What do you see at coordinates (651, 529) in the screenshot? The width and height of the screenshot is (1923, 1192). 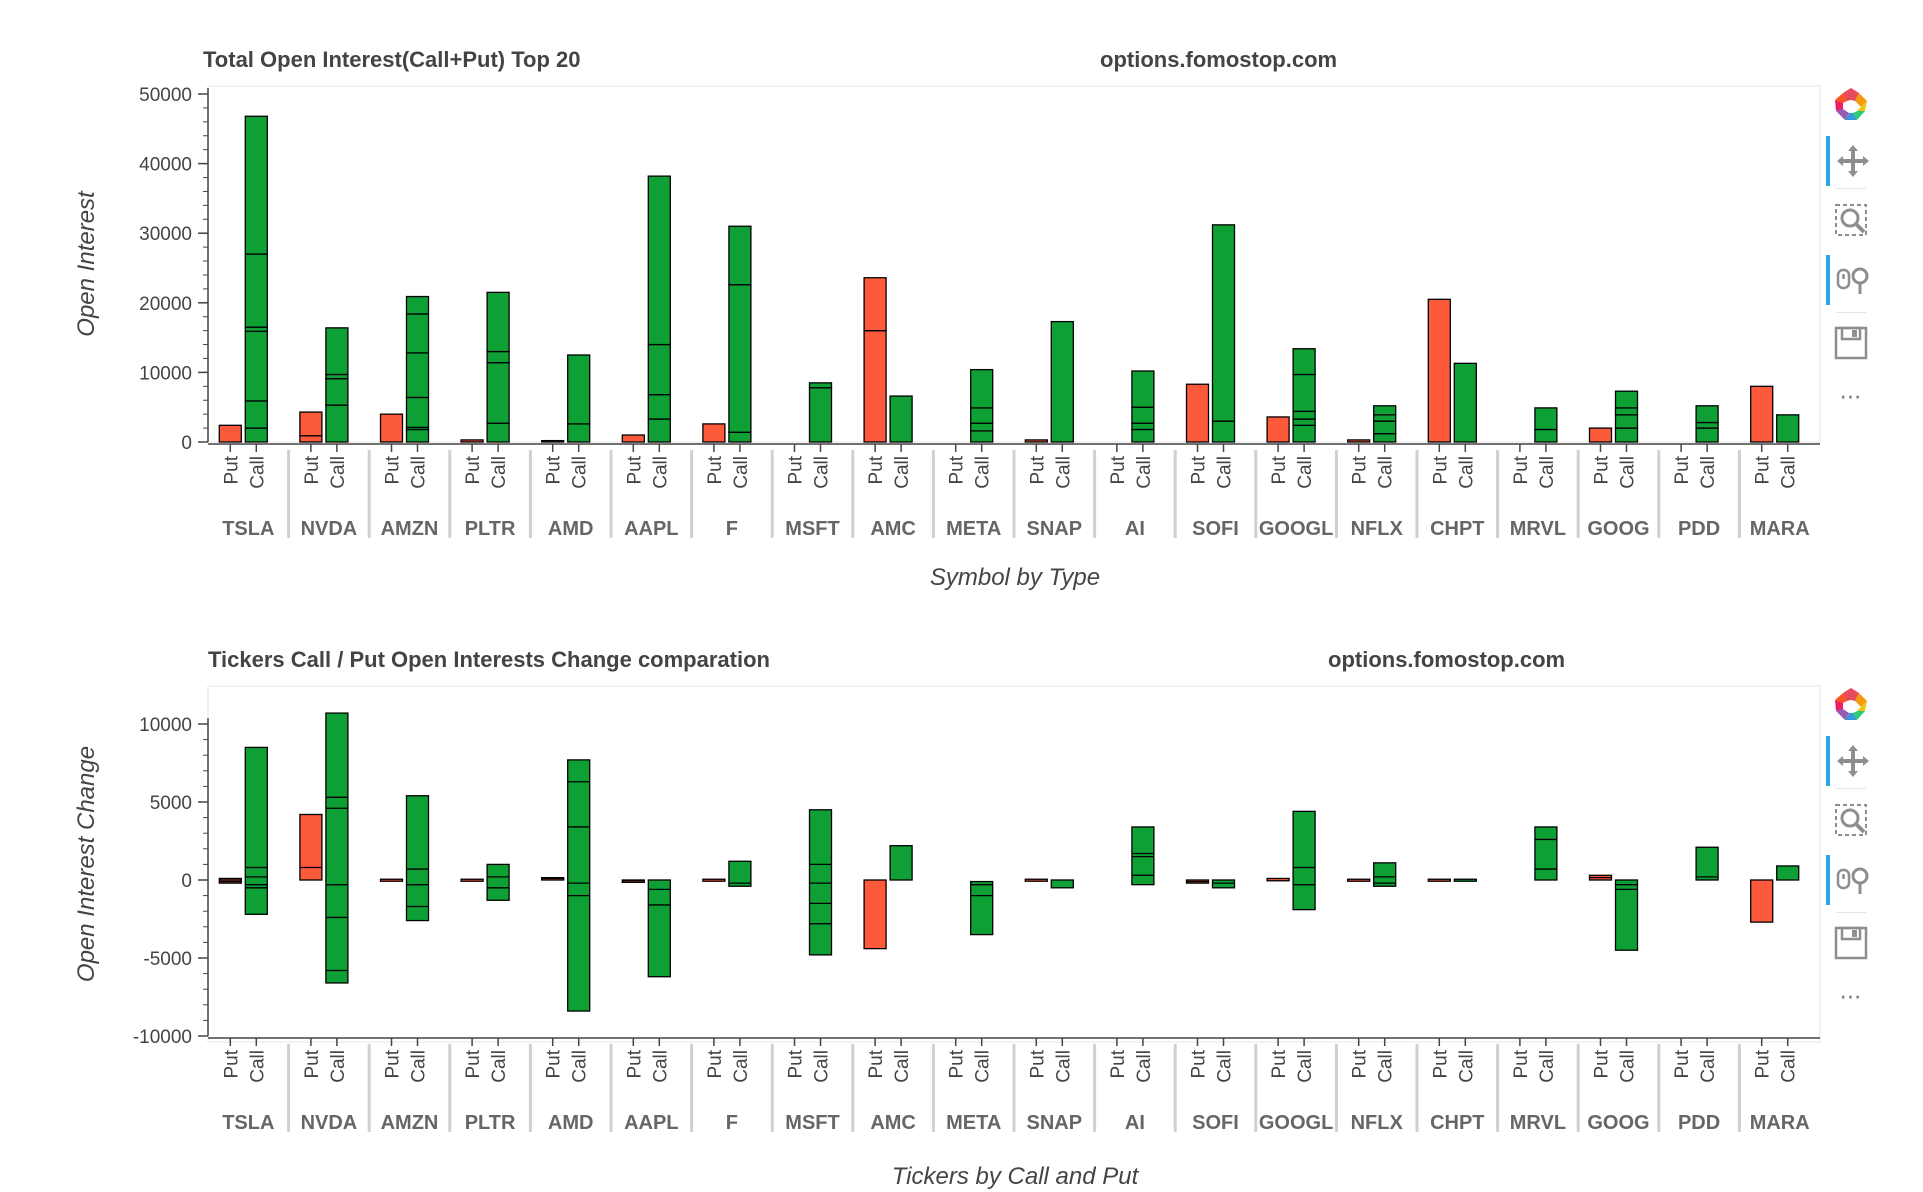 I see `x-category-label: AAPL` at bounding box center [651, 529].